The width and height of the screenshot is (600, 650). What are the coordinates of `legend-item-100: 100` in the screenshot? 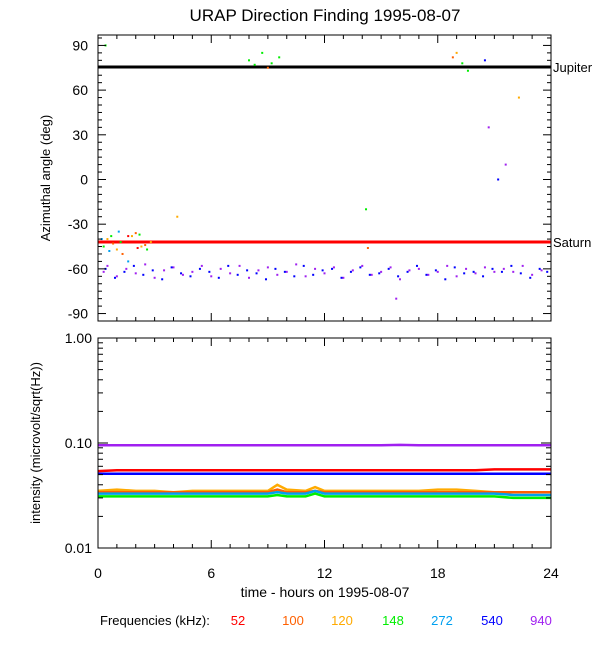 It's located at (293, 620).